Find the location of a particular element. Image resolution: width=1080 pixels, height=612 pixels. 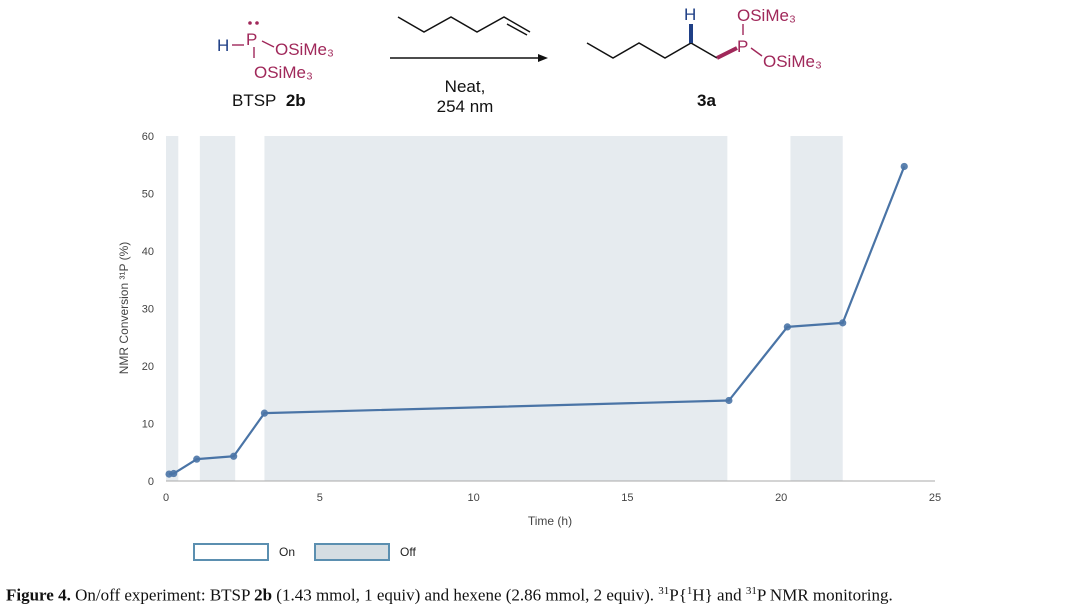

product-label: 3a is located at coordinates (706, 100).